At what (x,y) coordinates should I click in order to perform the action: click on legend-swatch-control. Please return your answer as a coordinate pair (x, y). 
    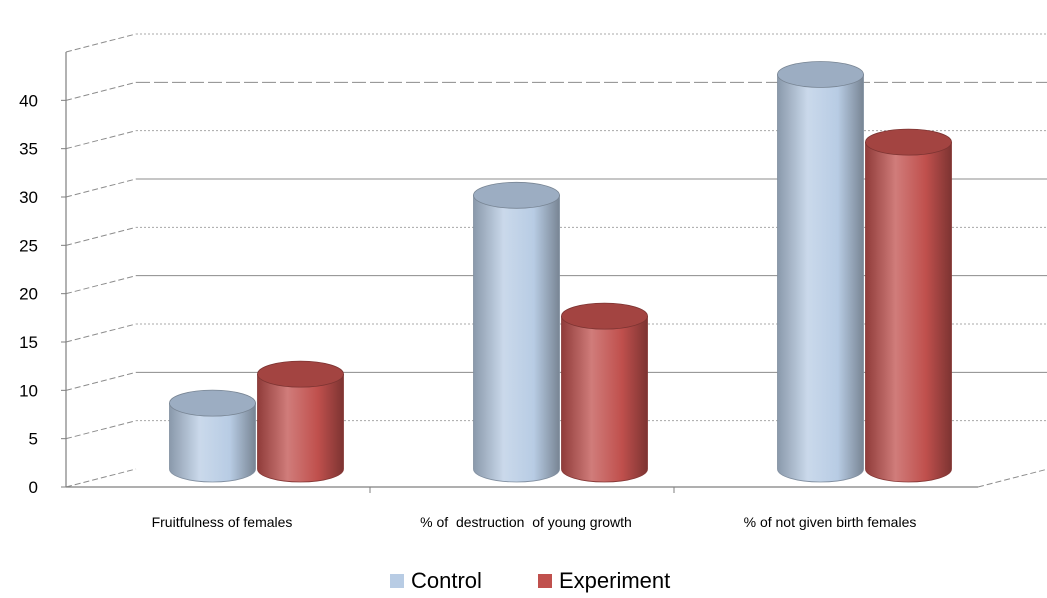
    Looking at the image, I should click on (397, 581).